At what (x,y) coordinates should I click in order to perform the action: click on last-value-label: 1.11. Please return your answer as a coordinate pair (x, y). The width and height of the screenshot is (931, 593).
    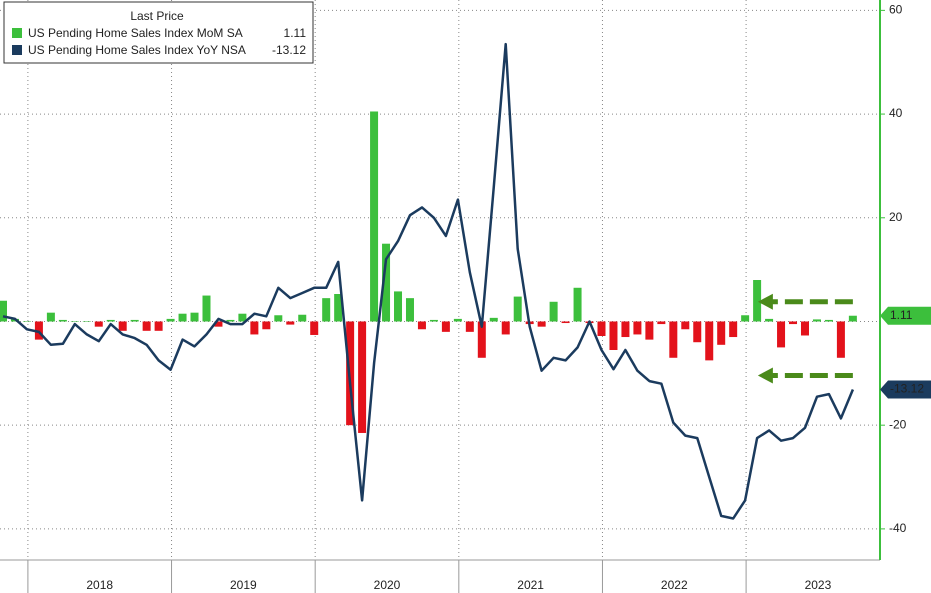
    Looking at the image, I should click on (901, 315).